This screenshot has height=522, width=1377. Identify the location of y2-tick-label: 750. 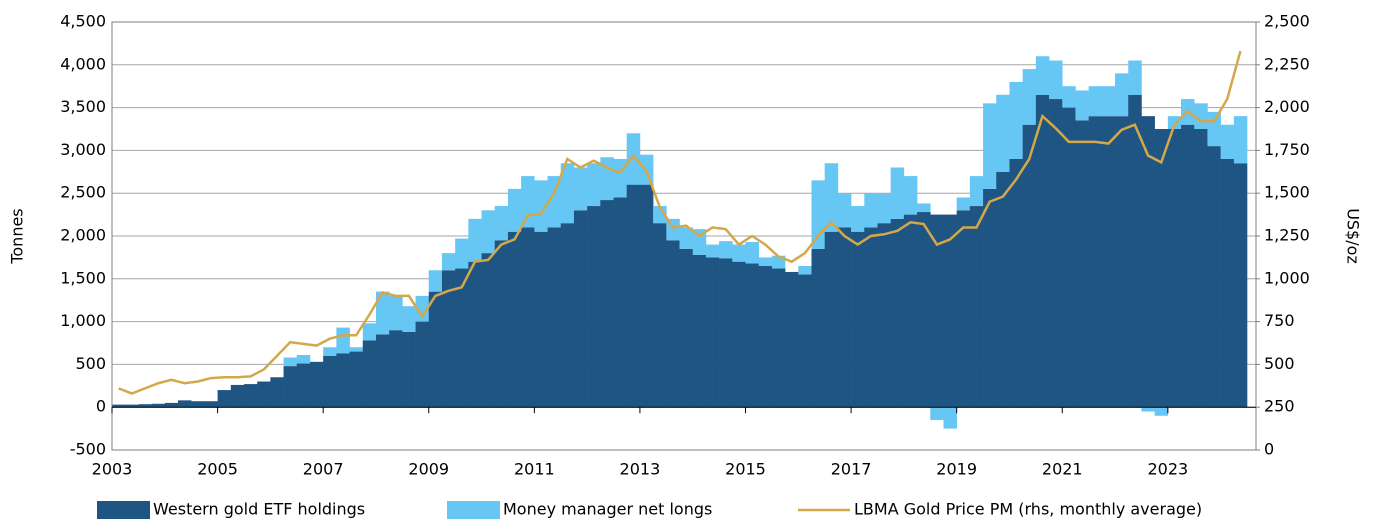
(1279, 320).